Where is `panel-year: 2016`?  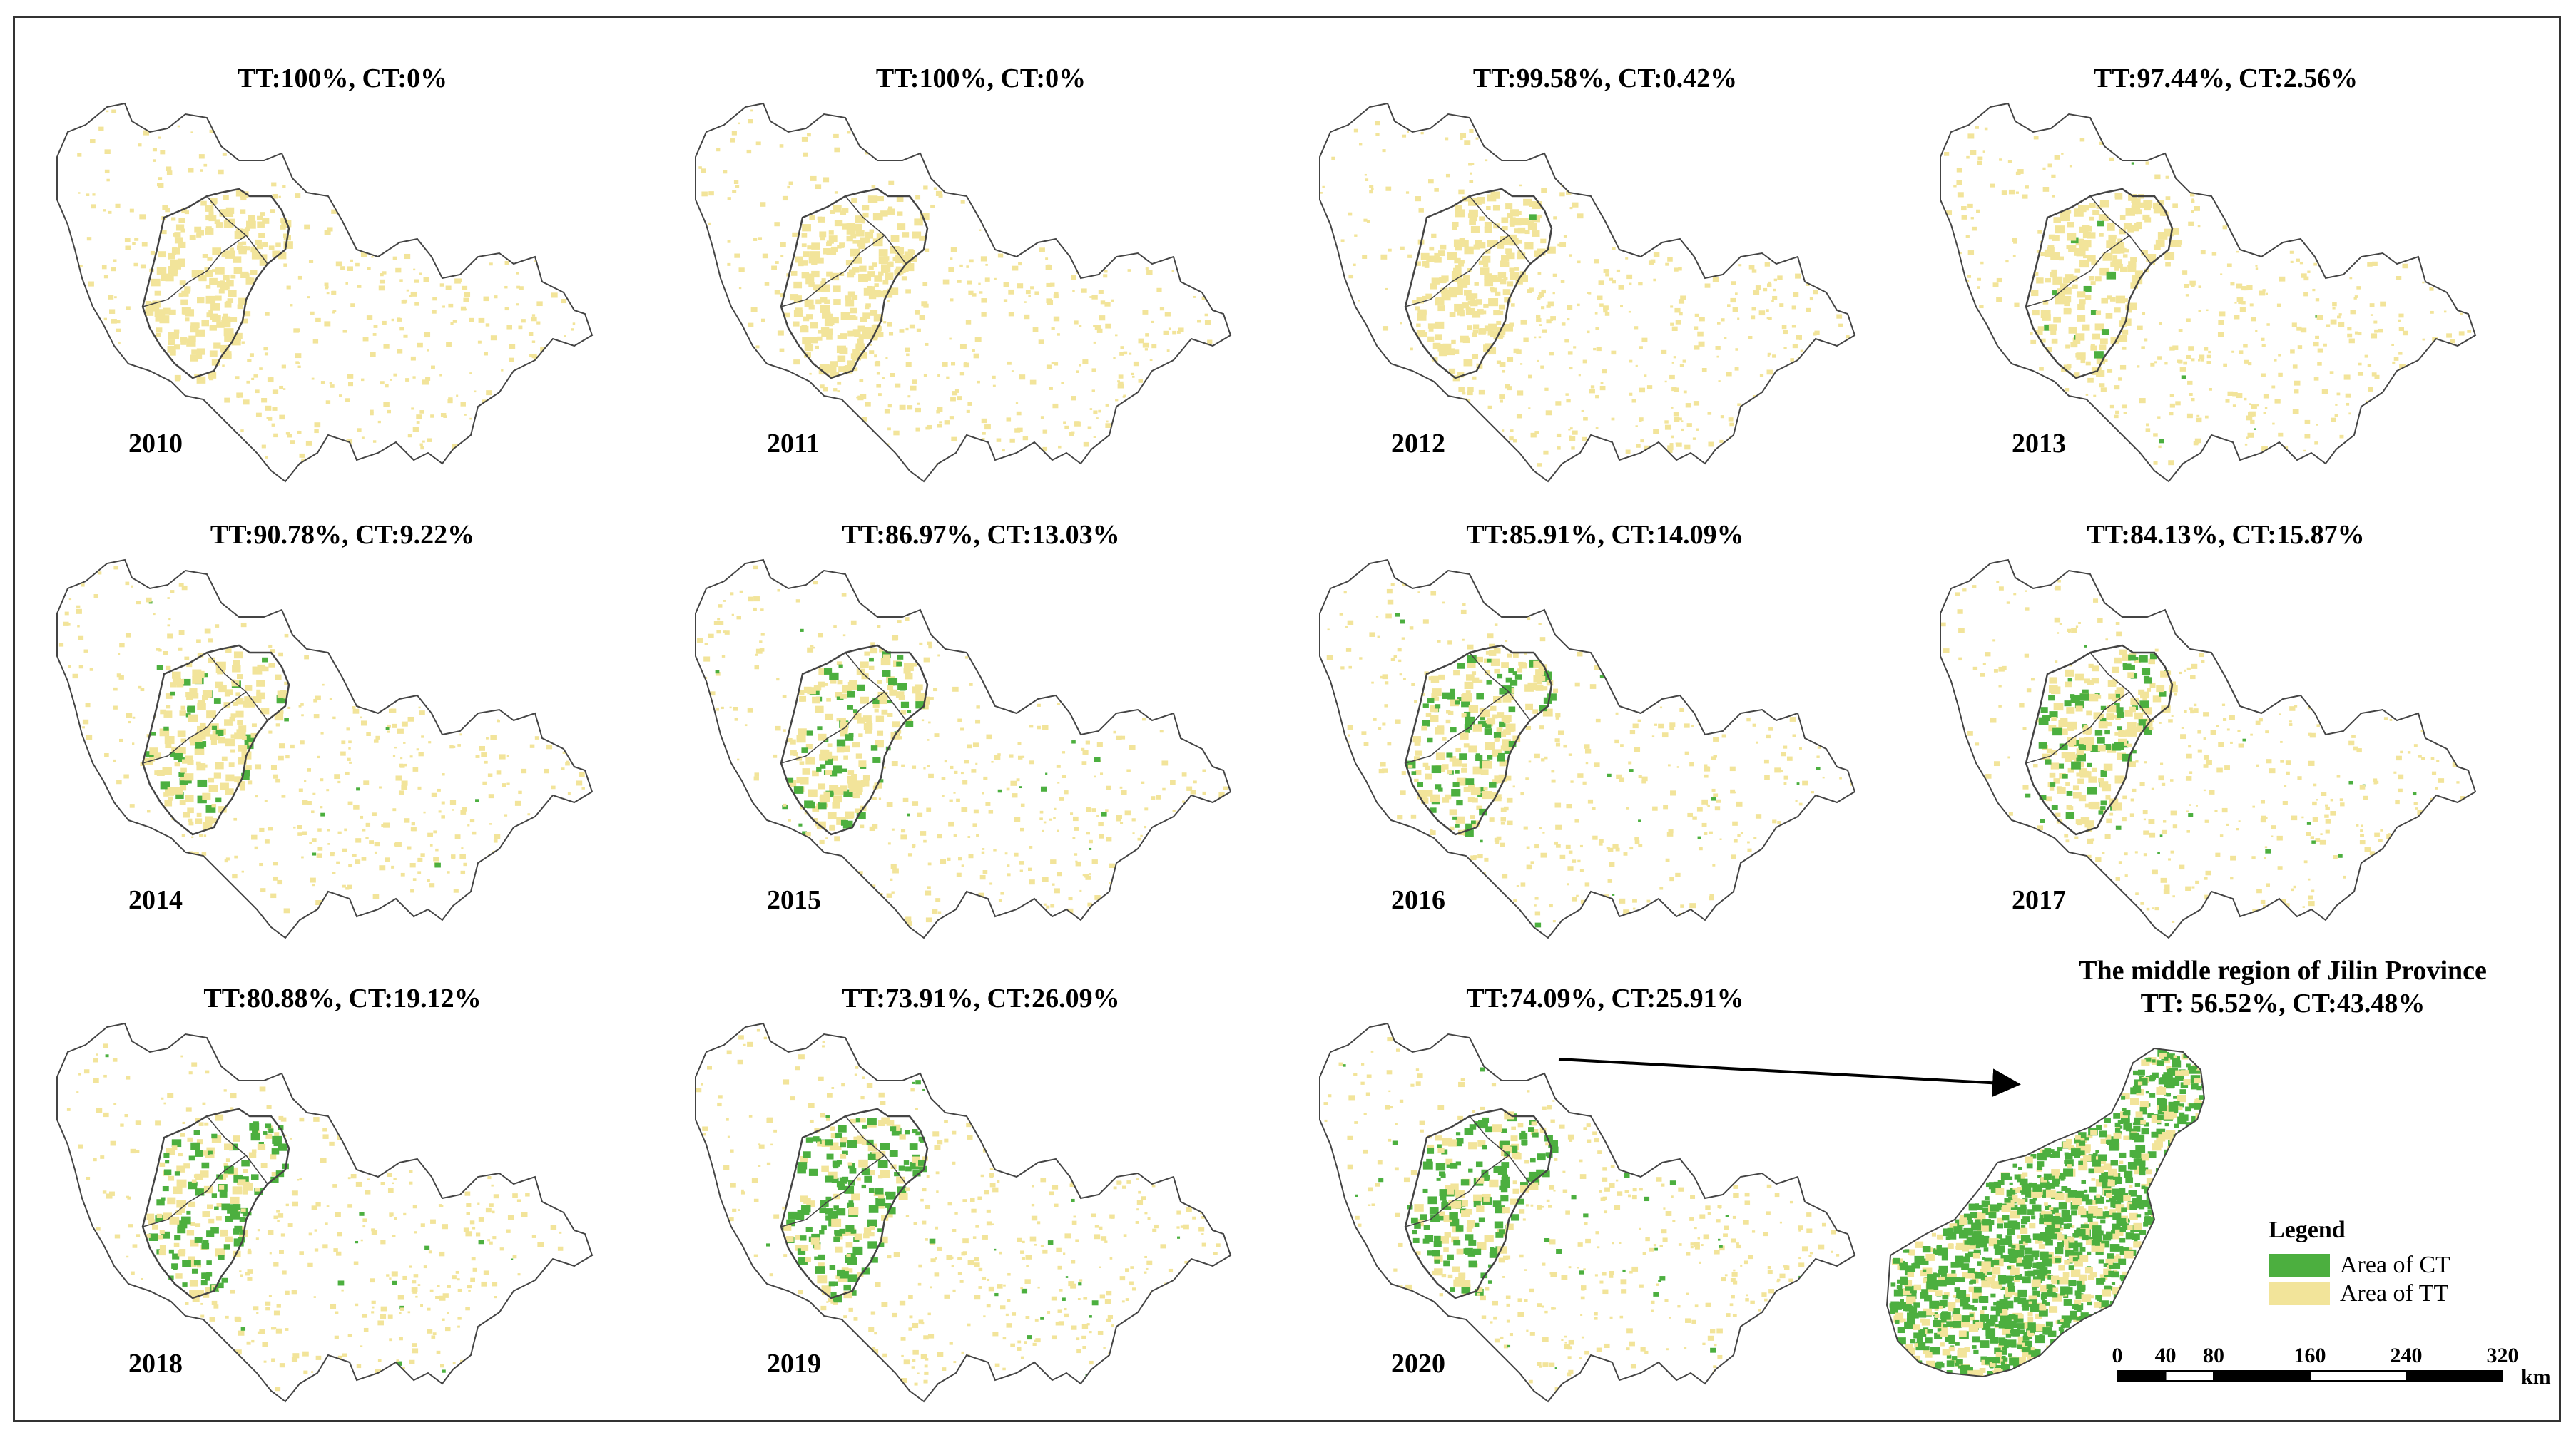
panel-year: 2016 is located at coordinates (1418, 900).